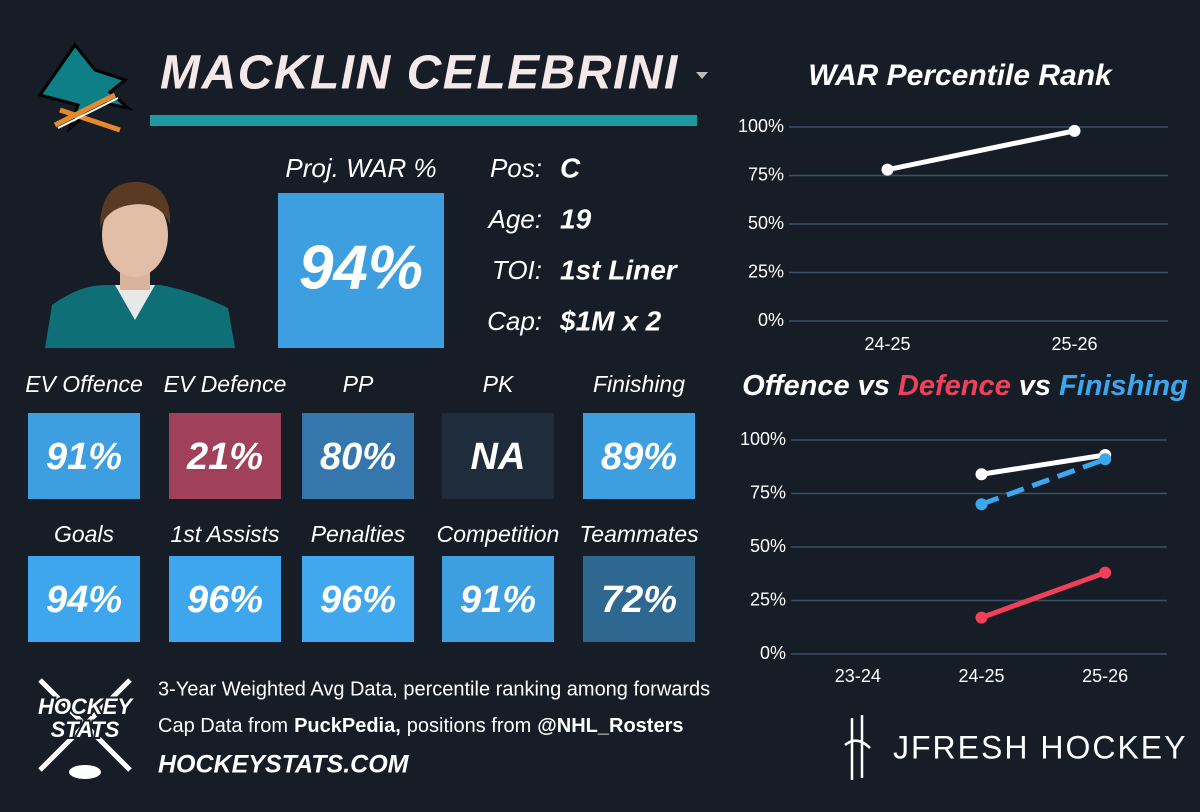  I want to click on tile-label: PK, so click(499, 384).